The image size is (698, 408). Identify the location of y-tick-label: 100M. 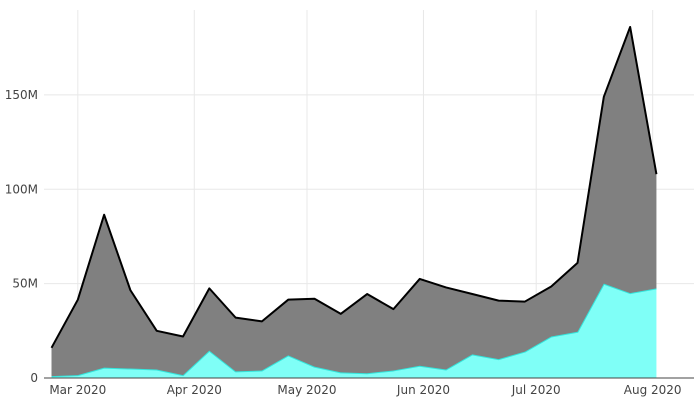
(21, 189).